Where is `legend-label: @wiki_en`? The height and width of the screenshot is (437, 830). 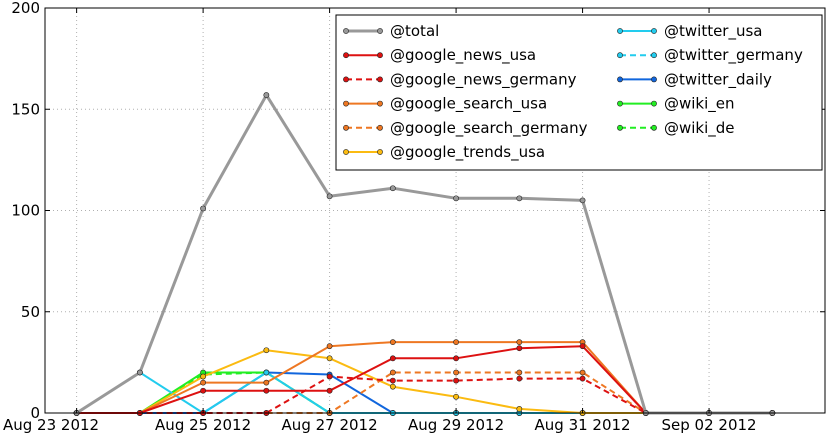
legend-label: @wiki_en is located at coordinates (699, 104).